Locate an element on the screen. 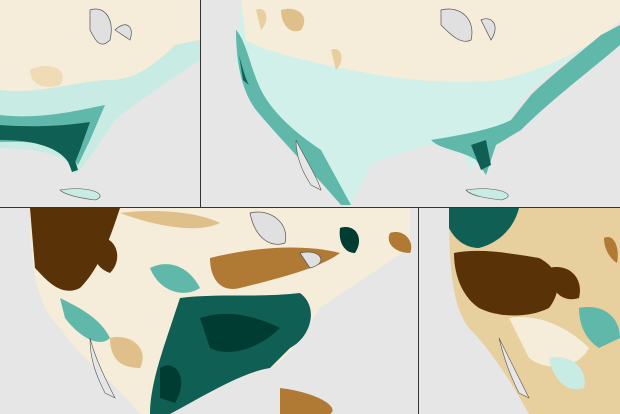 The image size is (620, 414). horizontal-divider is located at coordinates (310, 207).